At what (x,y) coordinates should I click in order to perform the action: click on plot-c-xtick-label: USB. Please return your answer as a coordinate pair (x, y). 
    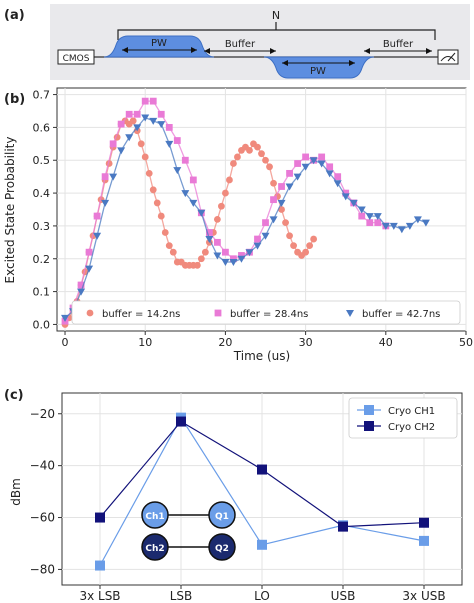
    Looking at the image, I should click on (343, 596).